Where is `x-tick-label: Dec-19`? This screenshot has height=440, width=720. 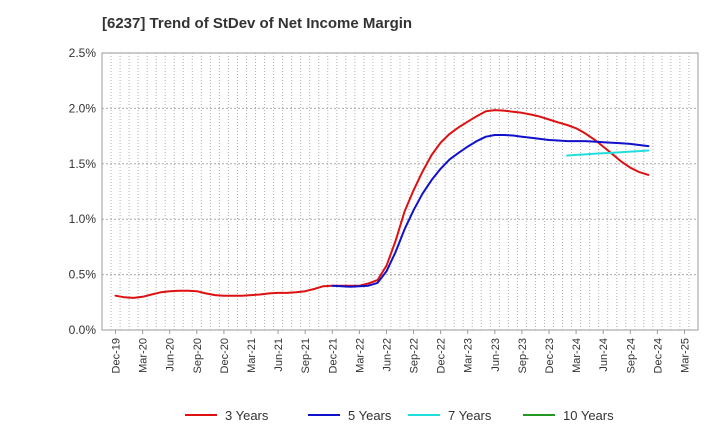 x-tick-label: Dec-19 is located at coordinates (117, 355).